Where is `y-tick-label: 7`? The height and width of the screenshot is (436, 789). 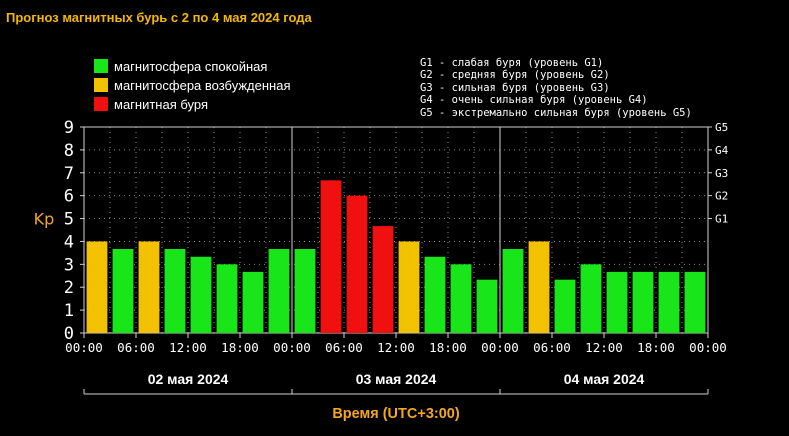 y-tick-label: 7 is located at coordinates (69, 174).